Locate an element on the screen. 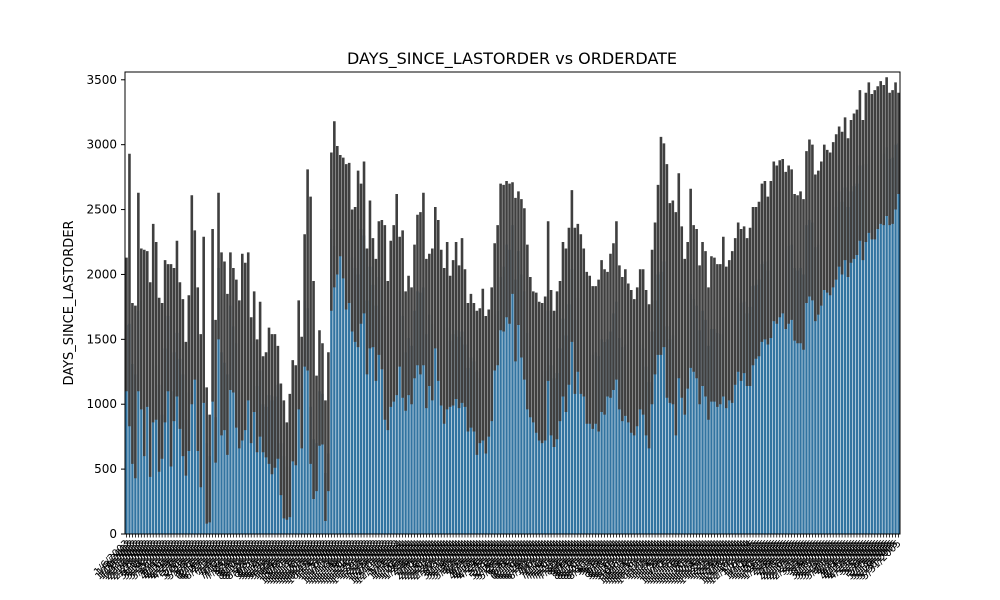 The width and height of the screenshot is (1000, 600). y-tick-label: 3500 is located at coordinates (101, 80).